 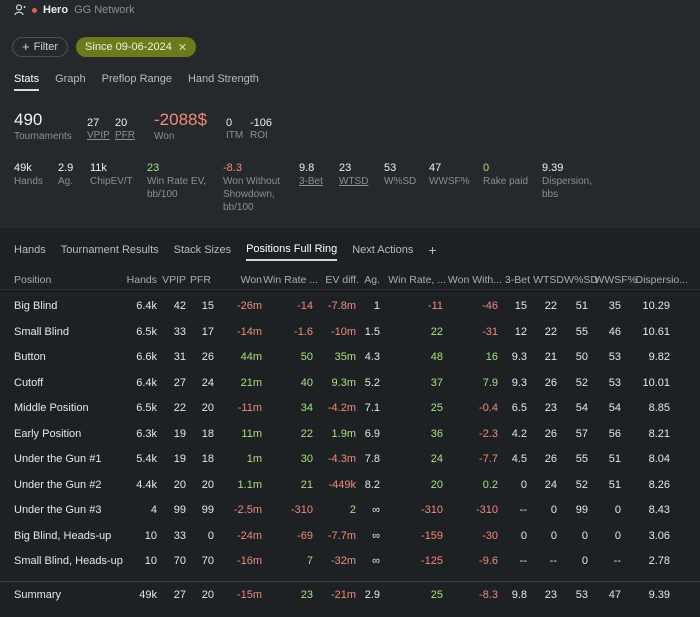 I want to click on cell-position: Big Blind, so click(x=36, y=306).